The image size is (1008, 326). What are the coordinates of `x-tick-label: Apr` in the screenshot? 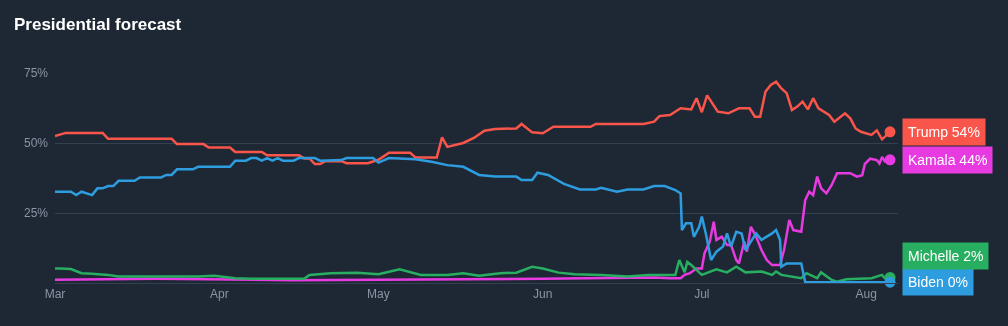 It's located at (219, 294).